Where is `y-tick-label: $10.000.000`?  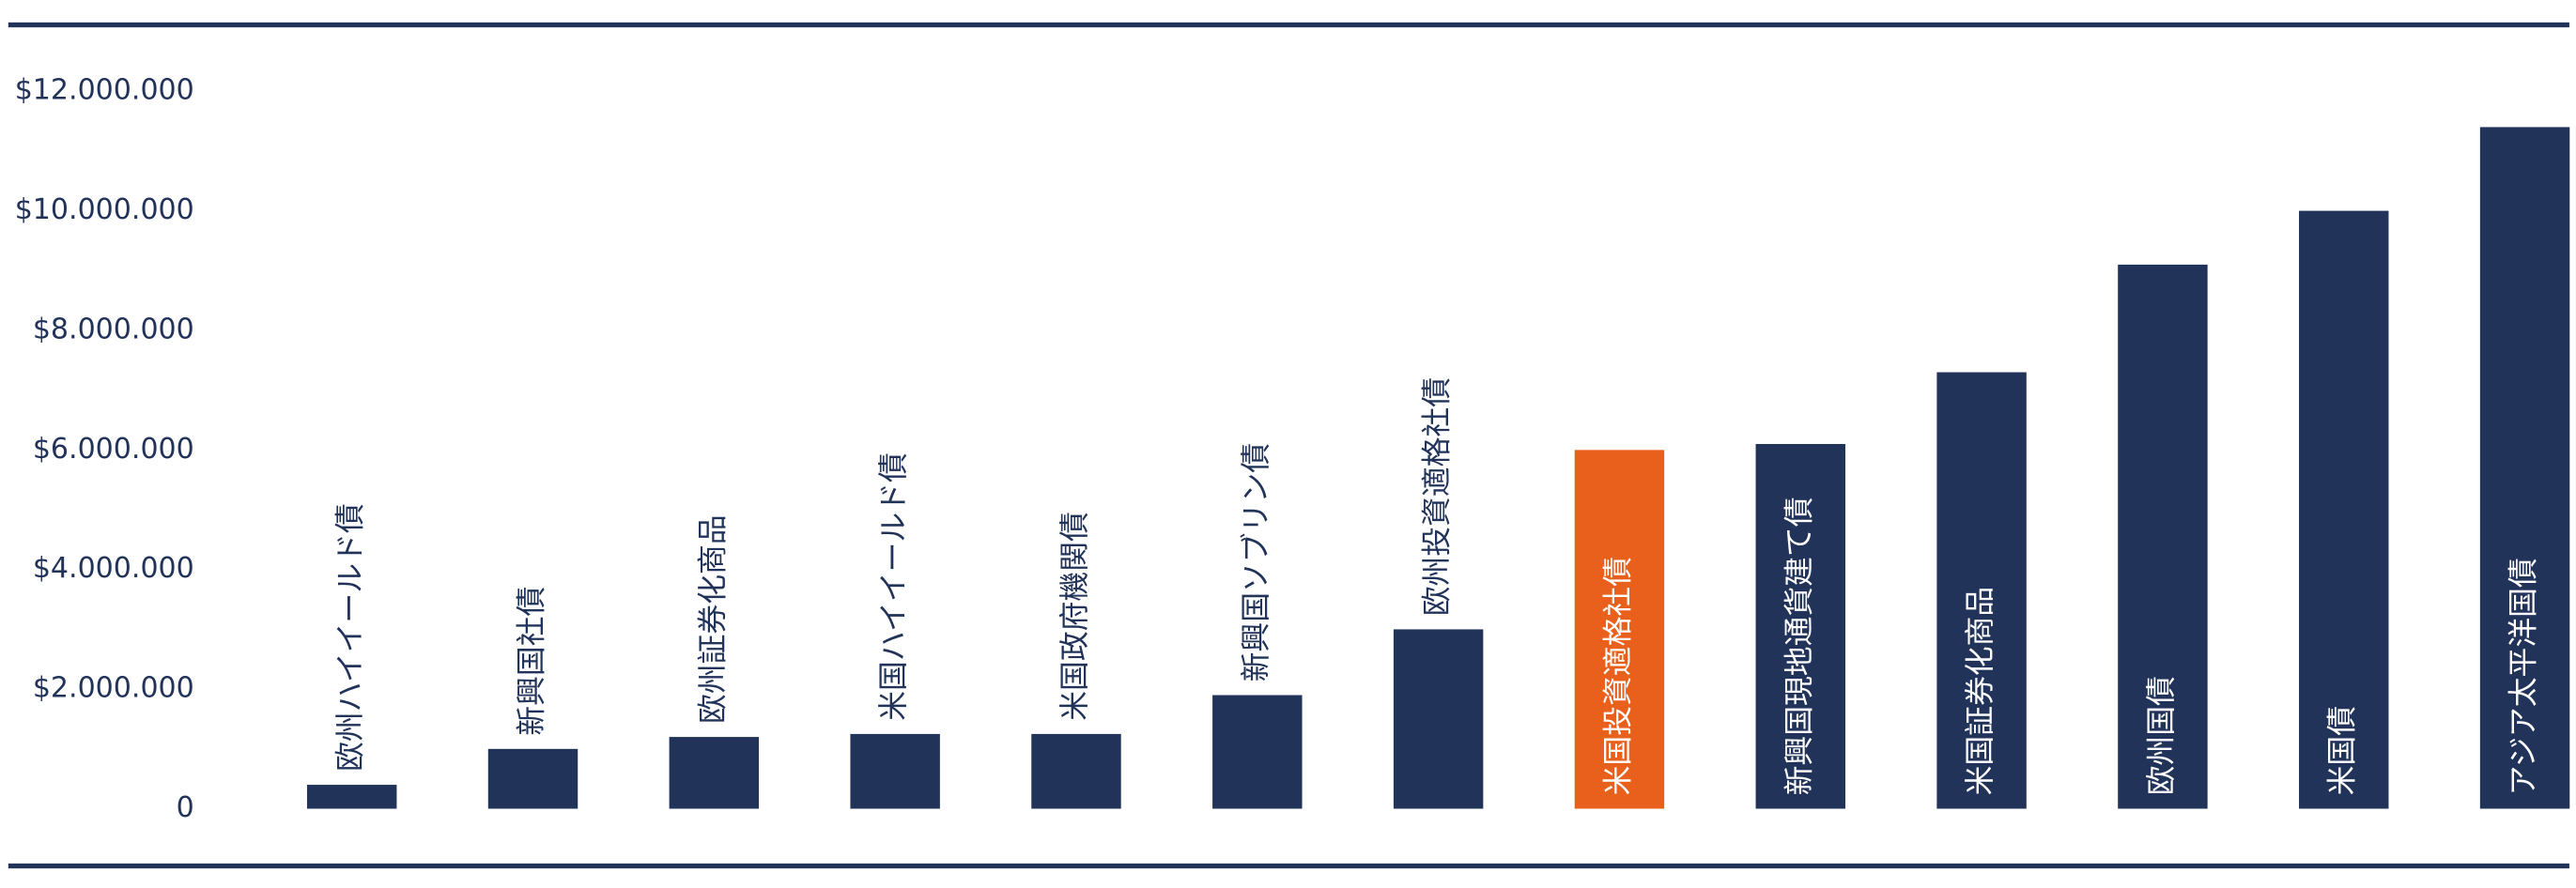
y-tick-label: $10.000.000 is located at coordinates (104, 210).